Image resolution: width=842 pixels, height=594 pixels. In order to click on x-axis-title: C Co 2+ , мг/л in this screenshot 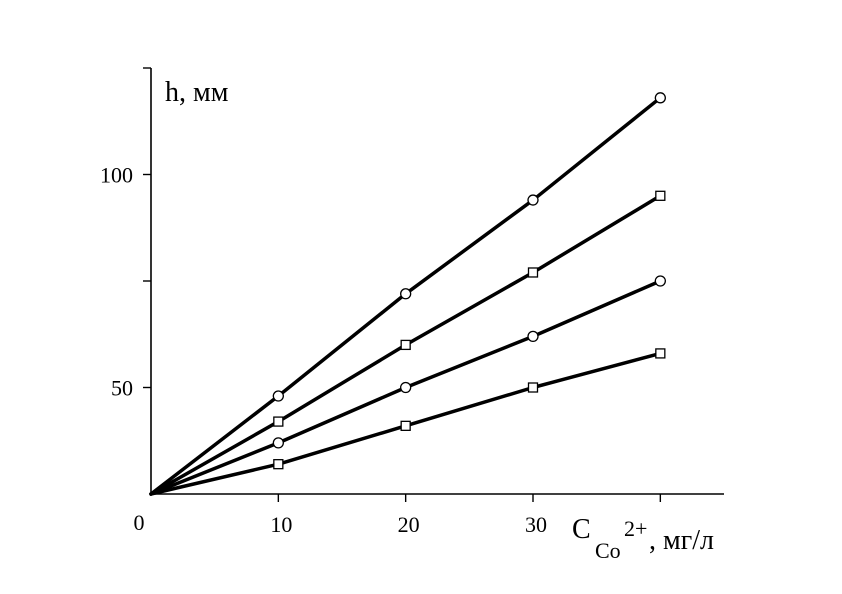, I will do `click(643, 538)`.